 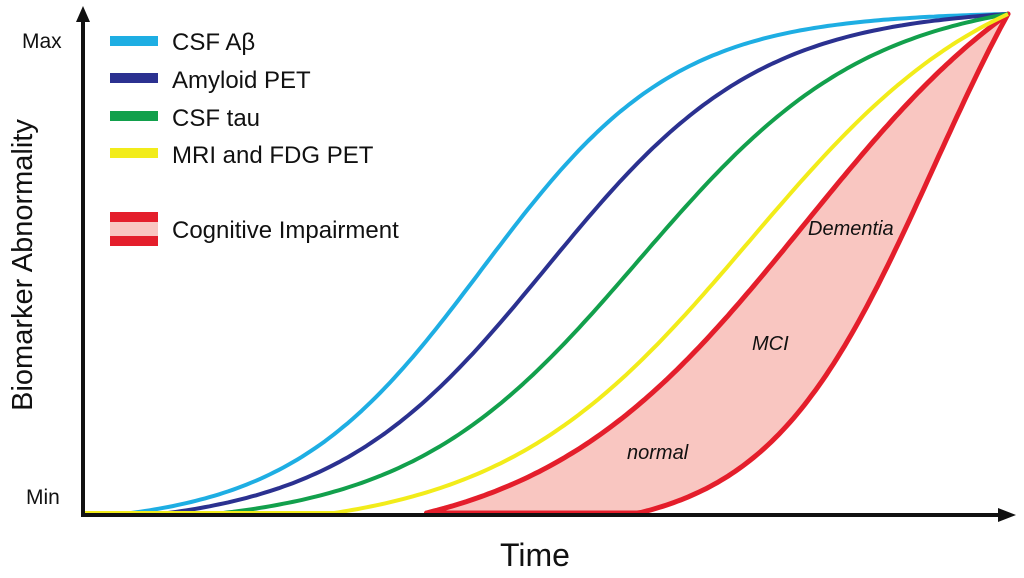 I want to click on y-tick-max: Max, so click(x=42, y=41).